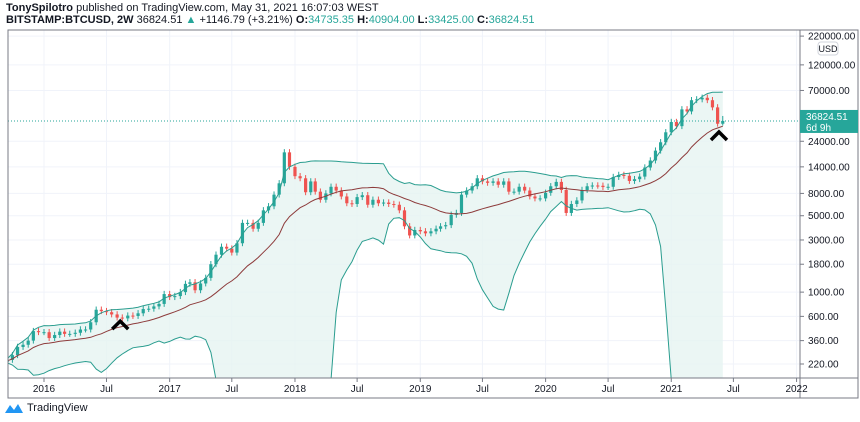 This screenshot has height=422, width=860. I want to click on close-value: 36824.51, so click(511, 20).